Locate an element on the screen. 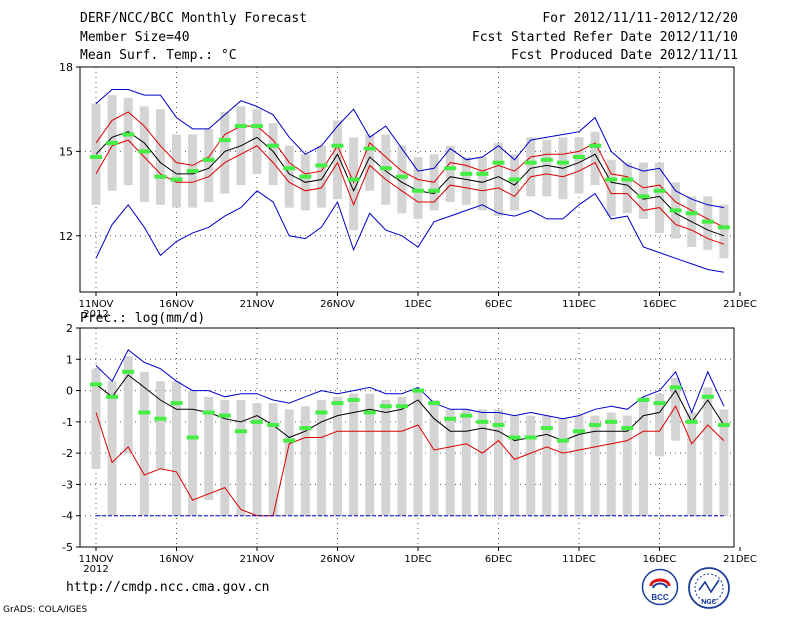 The height and width of the screenshot is (618, 800). series-line-max is located at coordinates (410, 384).